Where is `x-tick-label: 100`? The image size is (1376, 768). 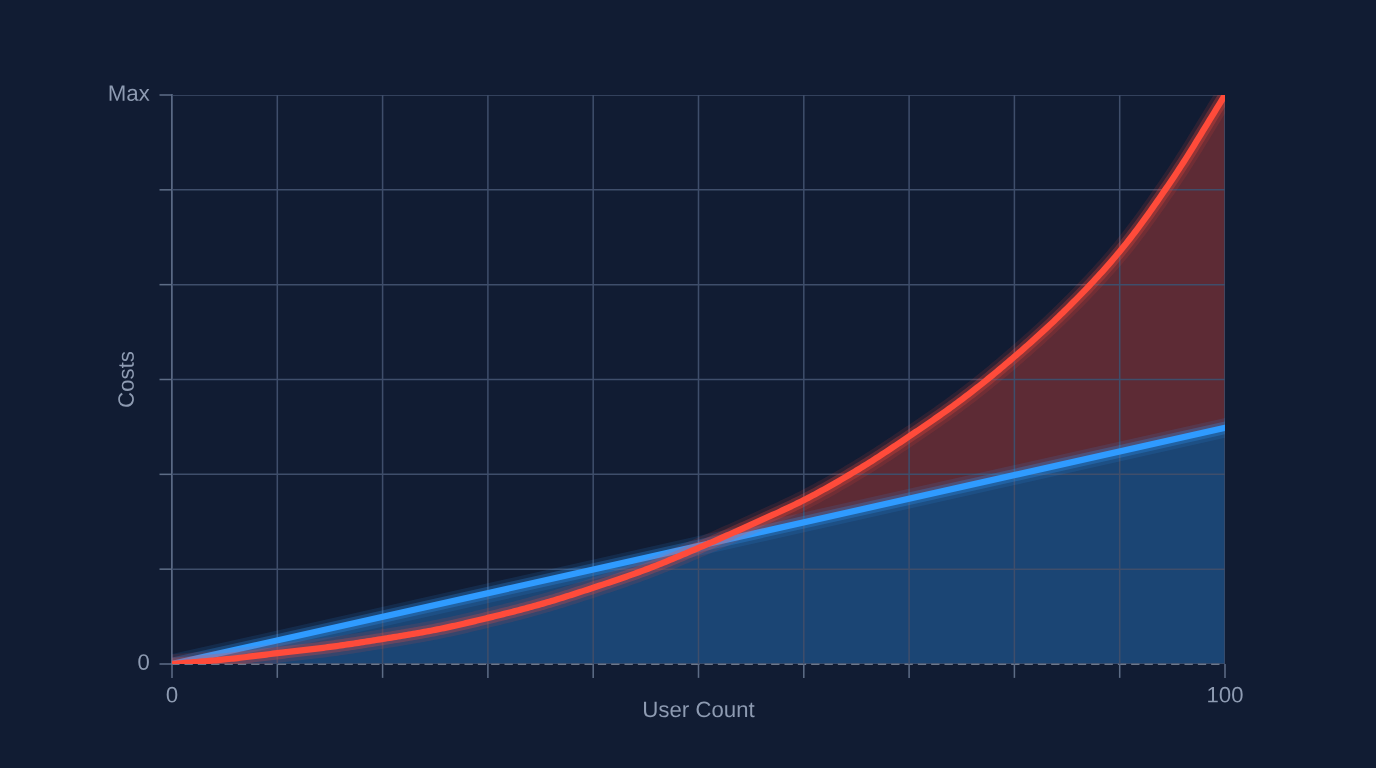
x-tick-label: 100 is located at coordinates (1225, 694).